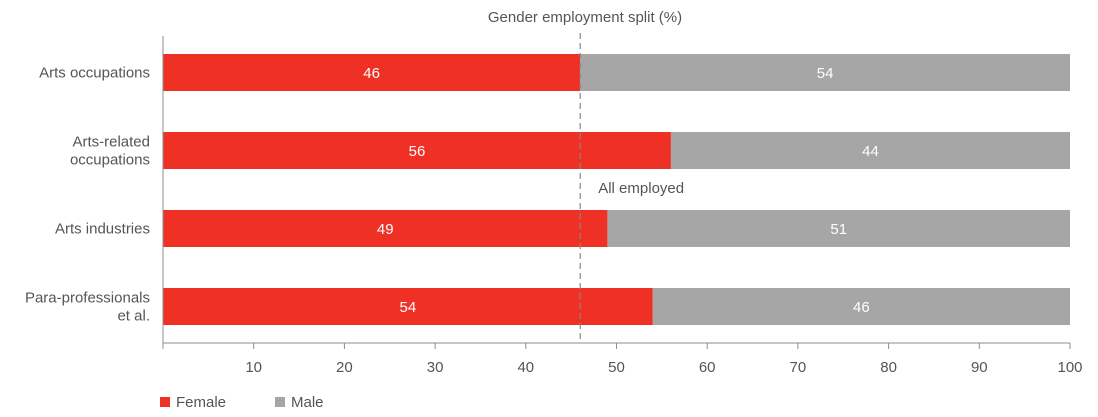  I want to click on x-tick-label: 90, so click(979, 367).